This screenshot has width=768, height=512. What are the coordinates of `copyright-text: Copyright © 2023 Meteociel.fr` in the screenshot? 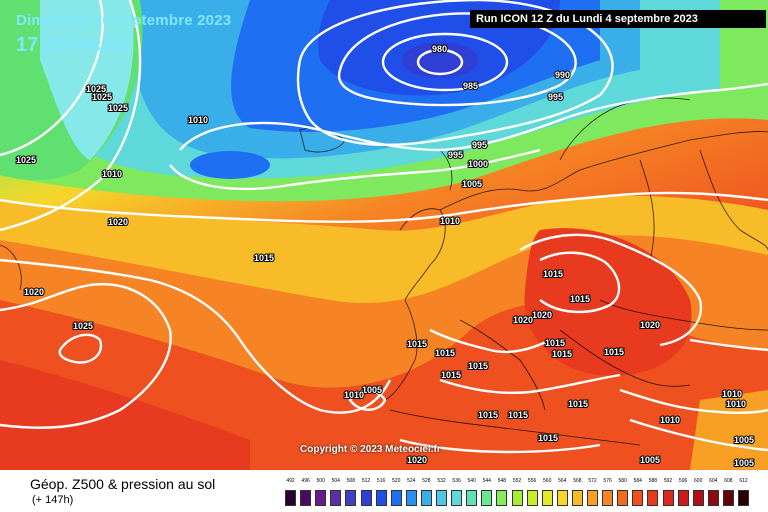 It's located at (370, 449).